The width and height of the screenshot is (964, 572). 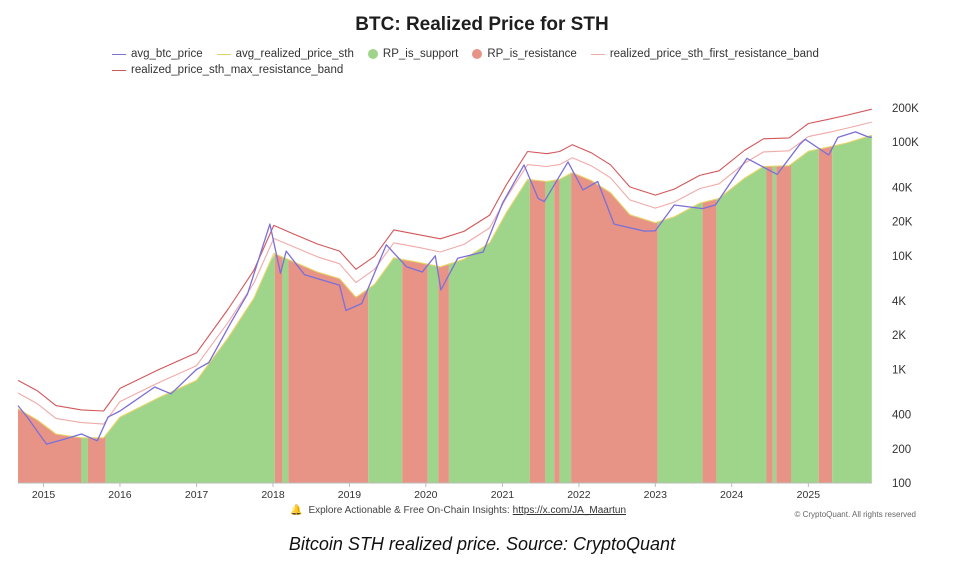 I want to click on legend-label: RP_is_resistance, so click(x=532, y=54).